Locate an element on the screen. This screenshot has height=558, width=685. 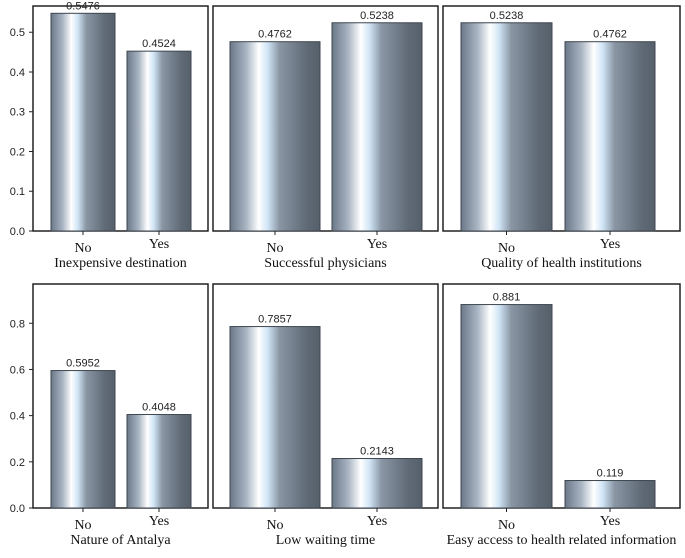
bar-value-label: 0.119 is located at coordinates (610, 474).